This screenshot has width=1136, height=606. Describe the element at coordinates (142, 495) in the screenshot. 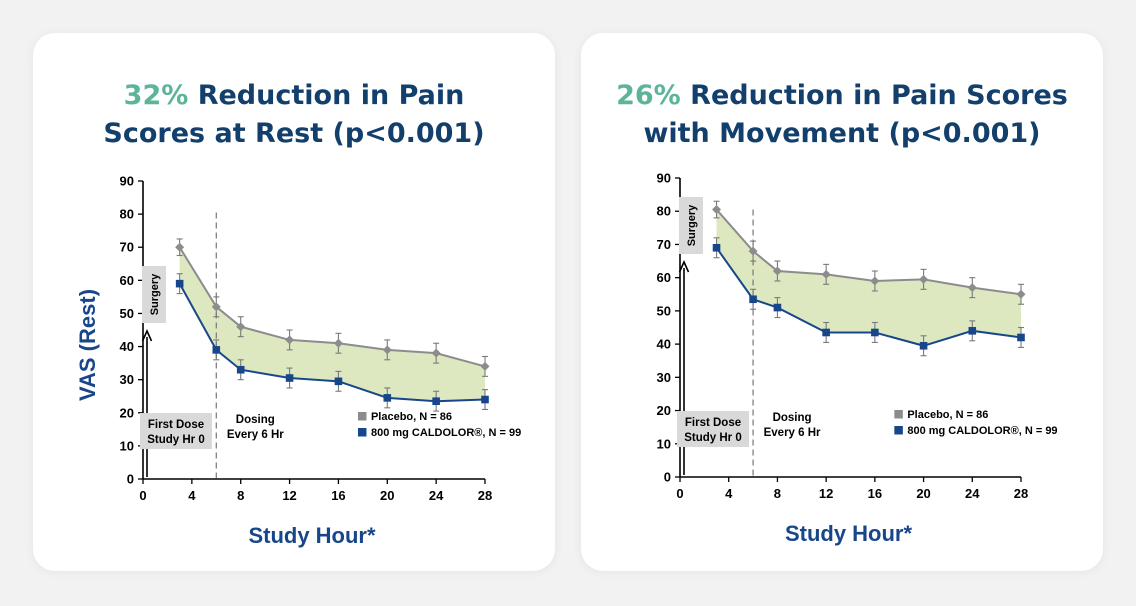

I see `x-tick-label: 0` at that location.